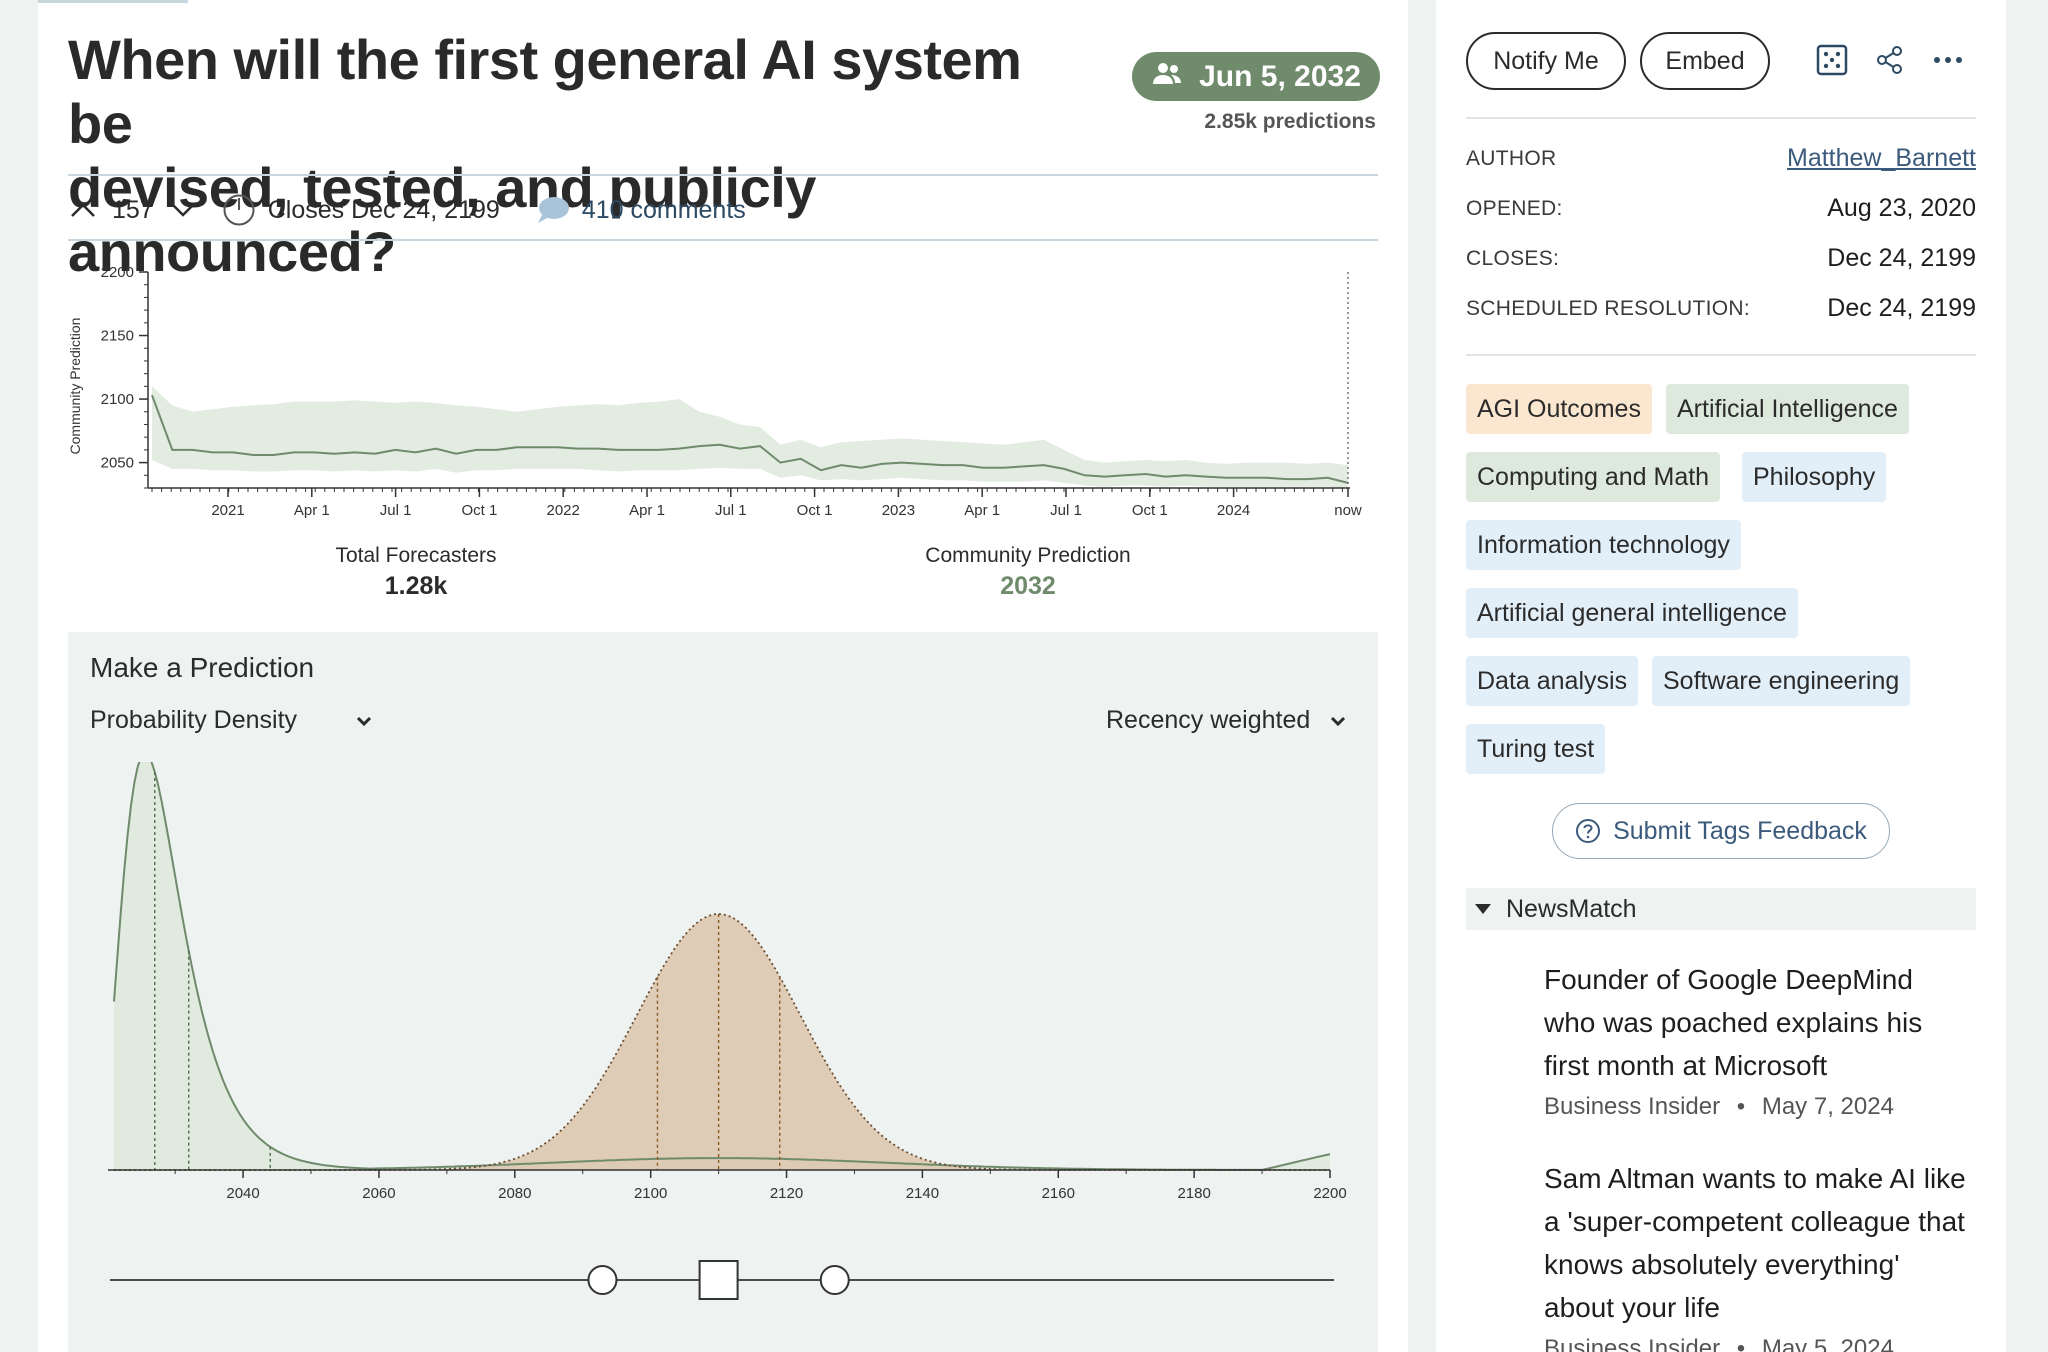 Image resolution: width=2048 pixels, height=1352 pixels. What do you see at coordinates (1721, 158) in the screenshot?
I see `author-row: AUTHOR Matthew_Barnett` at bounding box center [1721, 158].